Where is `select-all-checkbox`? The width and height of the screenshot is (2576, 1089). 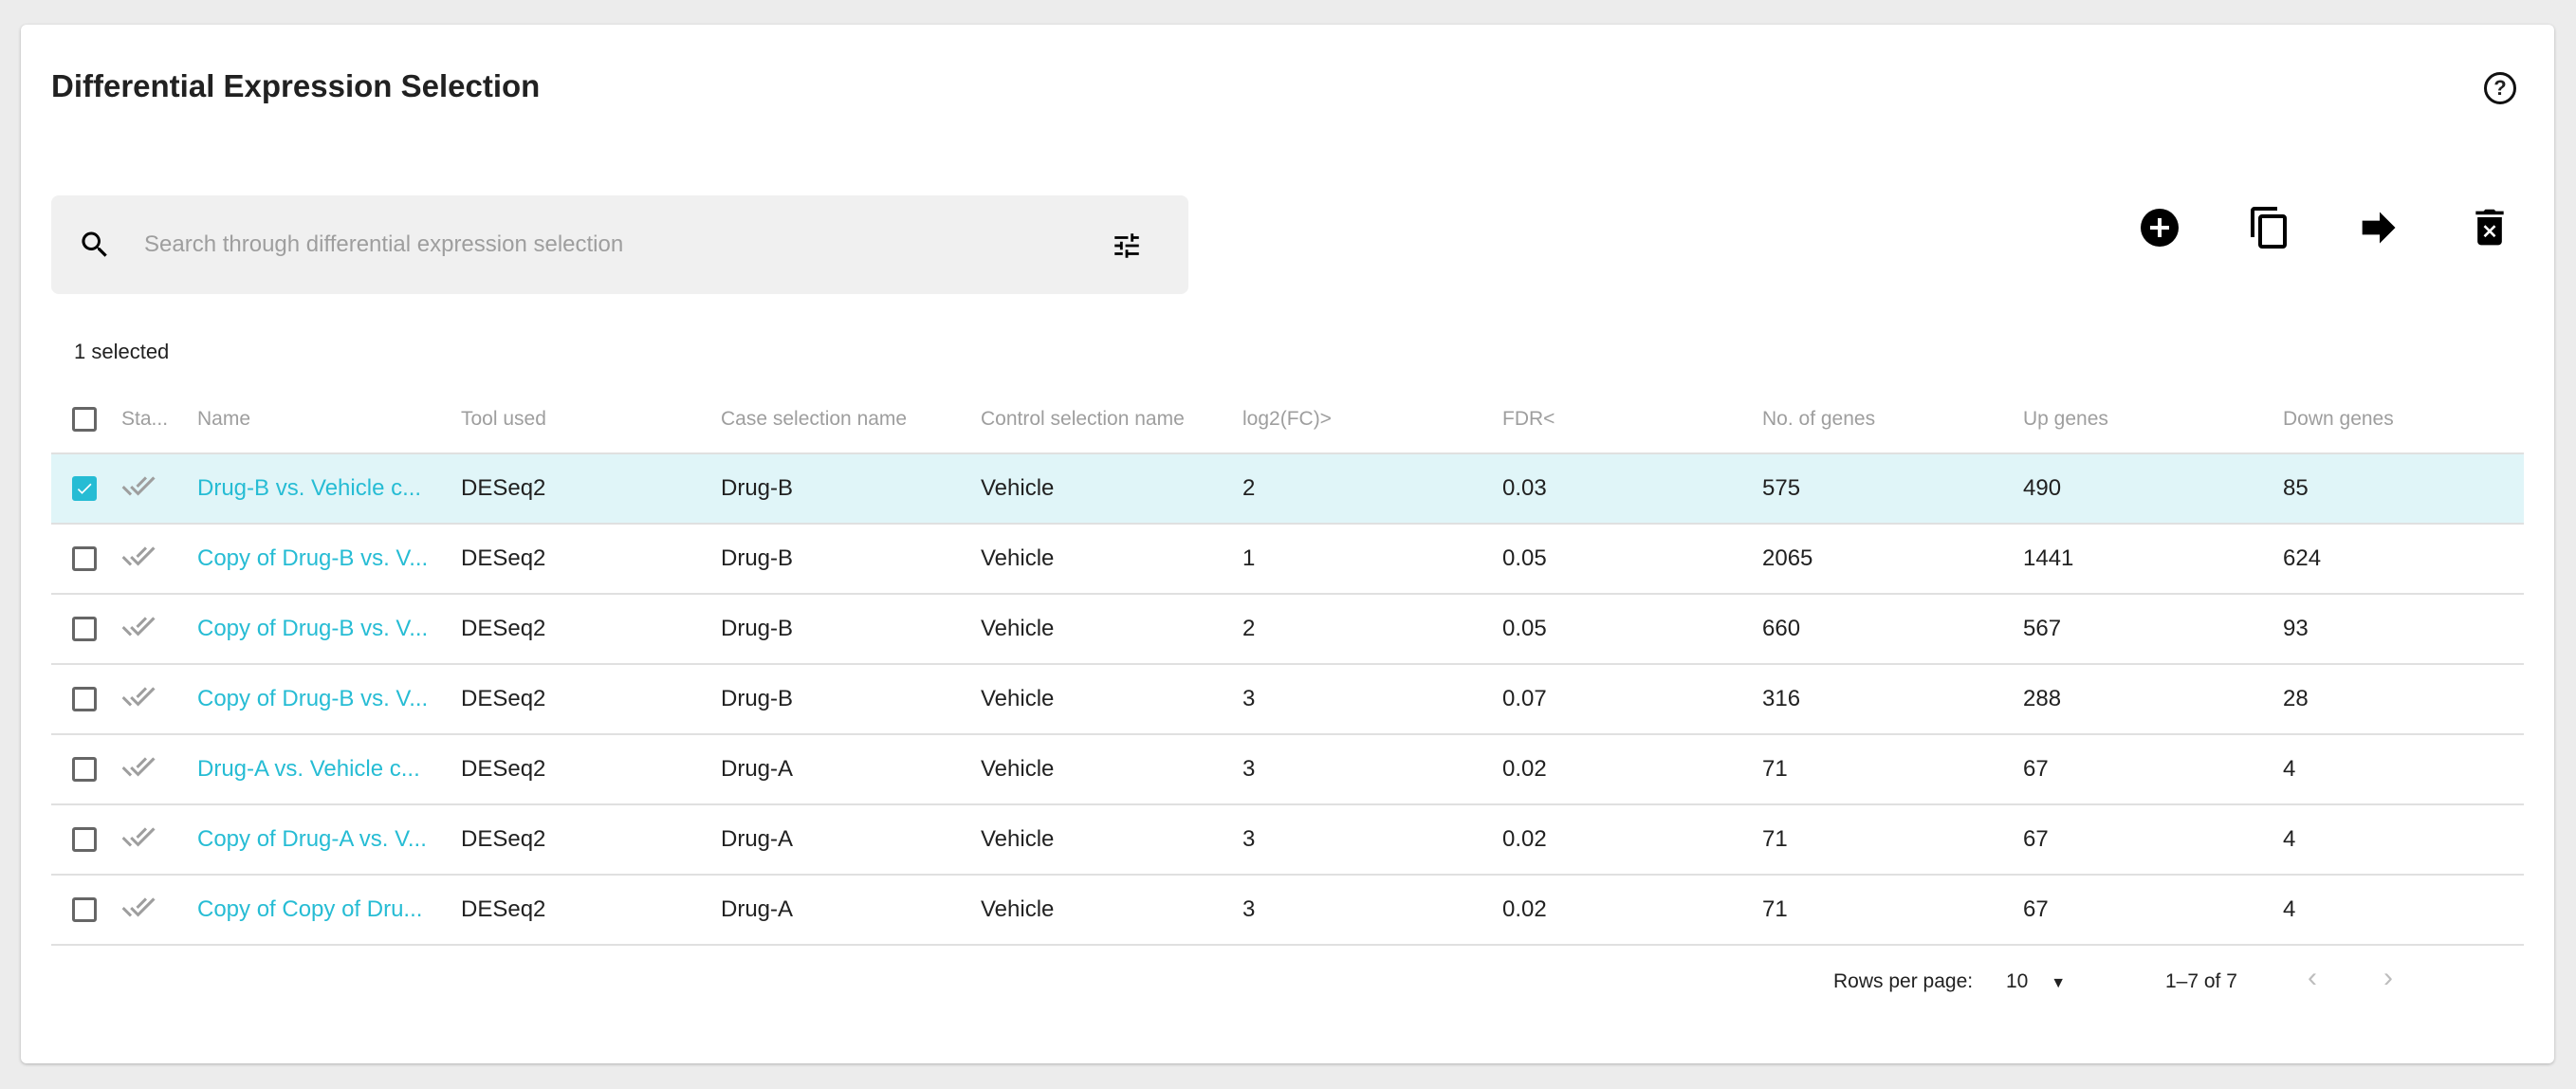 select-all-checkbox is located at coordinates (84, 419).